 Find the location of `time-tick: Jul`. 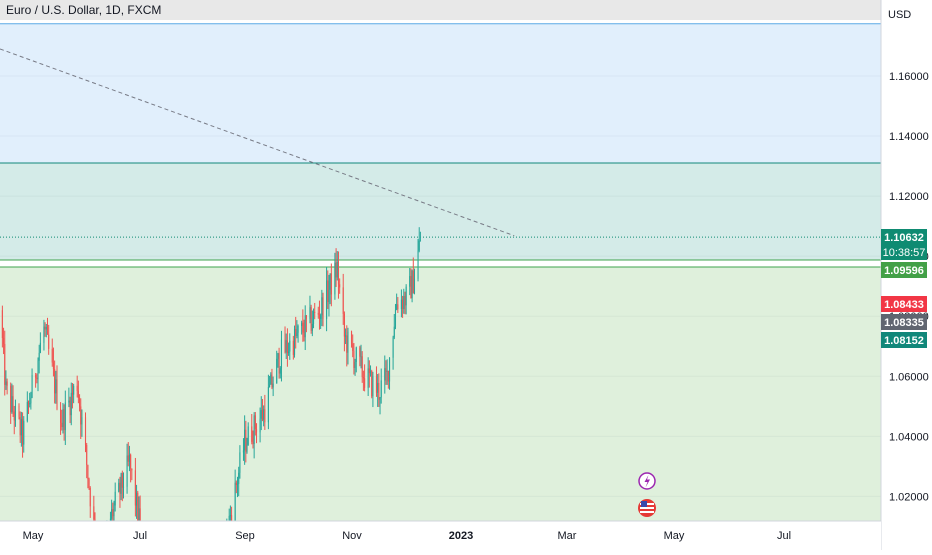

time-tick: Jul is located at coordinates (784, 536).